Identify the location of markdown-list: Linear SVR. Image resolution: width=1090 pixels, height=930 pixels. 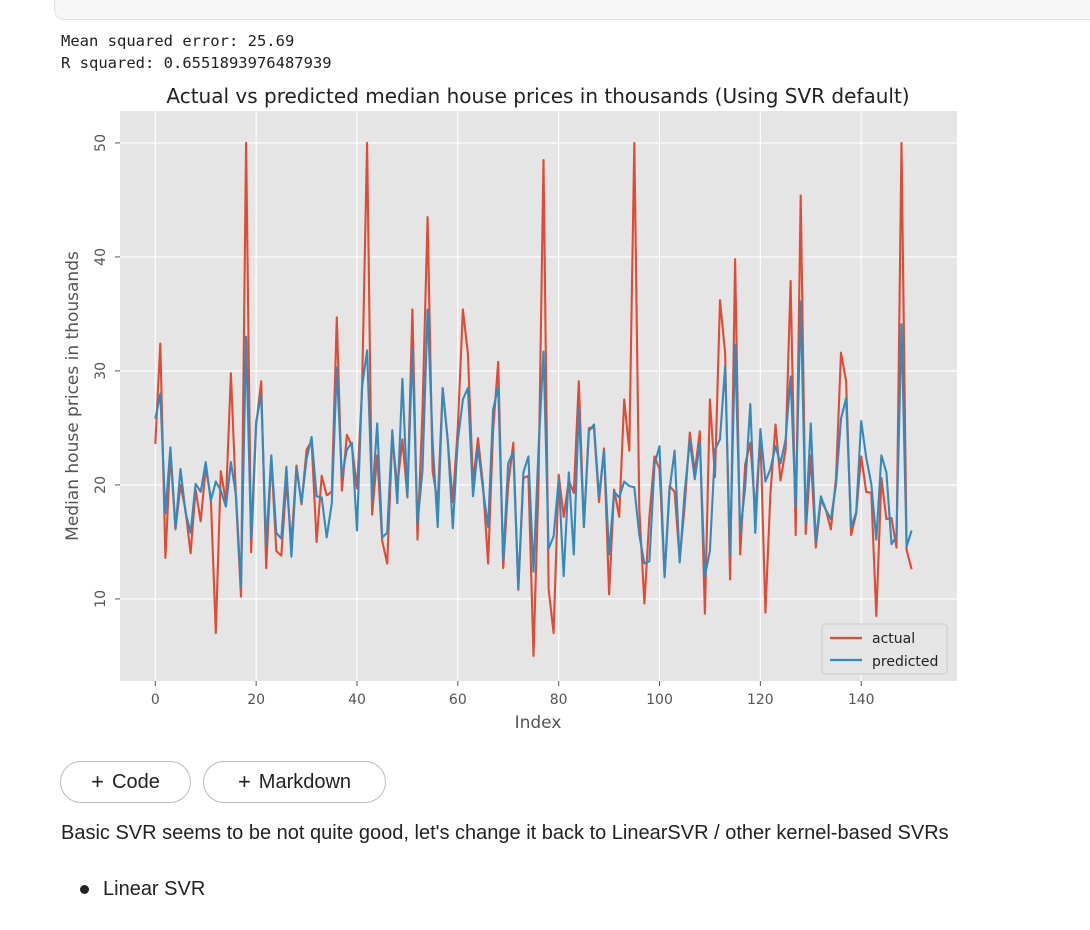
(142, 889).